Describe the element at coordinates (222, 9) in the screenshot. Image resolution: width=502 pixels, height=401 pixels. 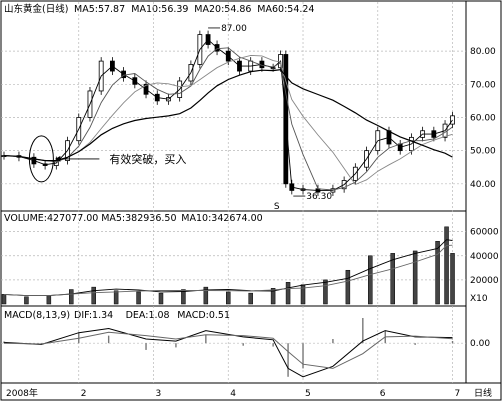
I see `indicator-label: MA20:54.86` at that location.